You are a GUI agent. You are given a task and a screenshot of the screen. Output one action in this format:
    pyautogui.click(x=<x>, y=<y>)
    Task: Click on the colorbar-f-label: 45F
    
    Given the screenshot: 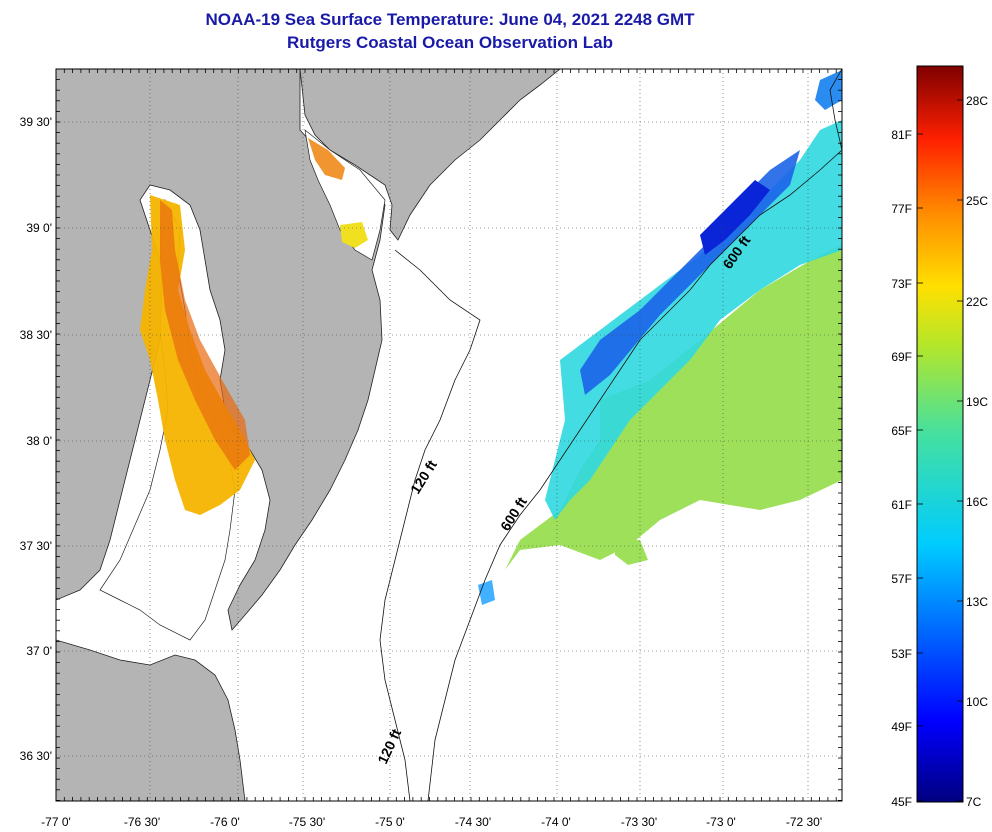 What is the action you would take?
    pyautogui.click(x=901, y=802)
    